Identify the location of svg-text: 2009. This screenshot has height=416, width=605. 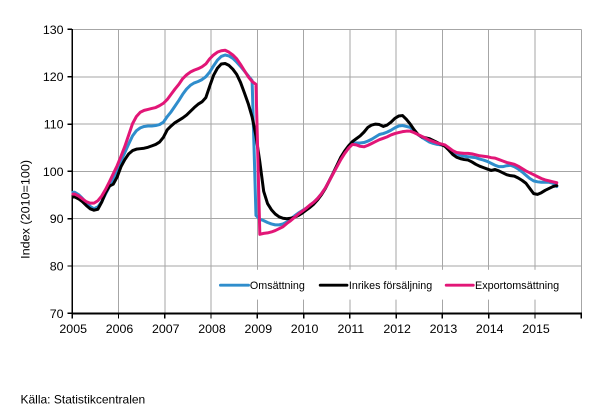
(259, 329).